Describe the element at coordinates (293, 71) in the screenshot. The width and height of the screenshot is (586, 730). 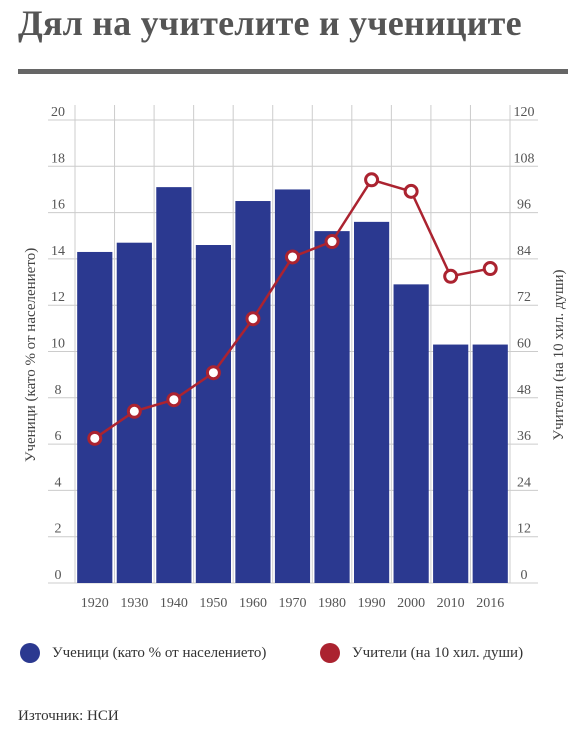
I see `title-divider` at that location.